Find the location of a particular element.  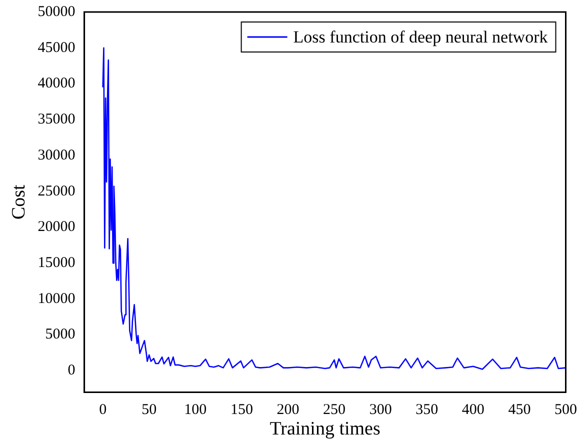

x-tick-label: 50 is located at coordinates (149, 410).